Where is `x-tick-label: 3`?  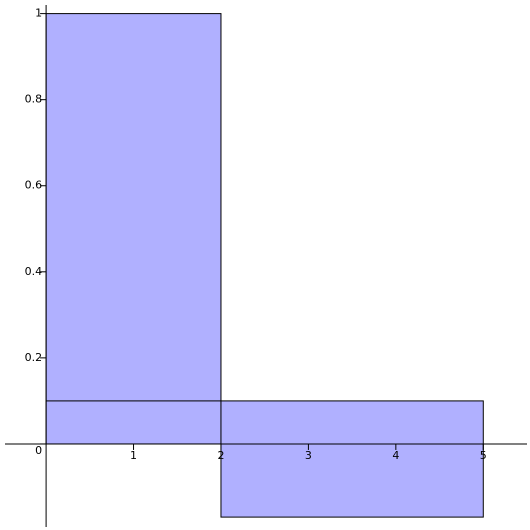
x-tick-label: 3 is located at coordinates (308, 455).